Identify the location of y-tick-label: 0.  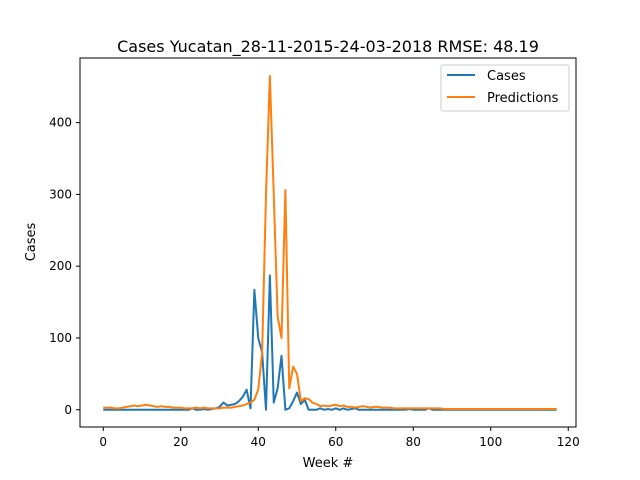
(68, 410).